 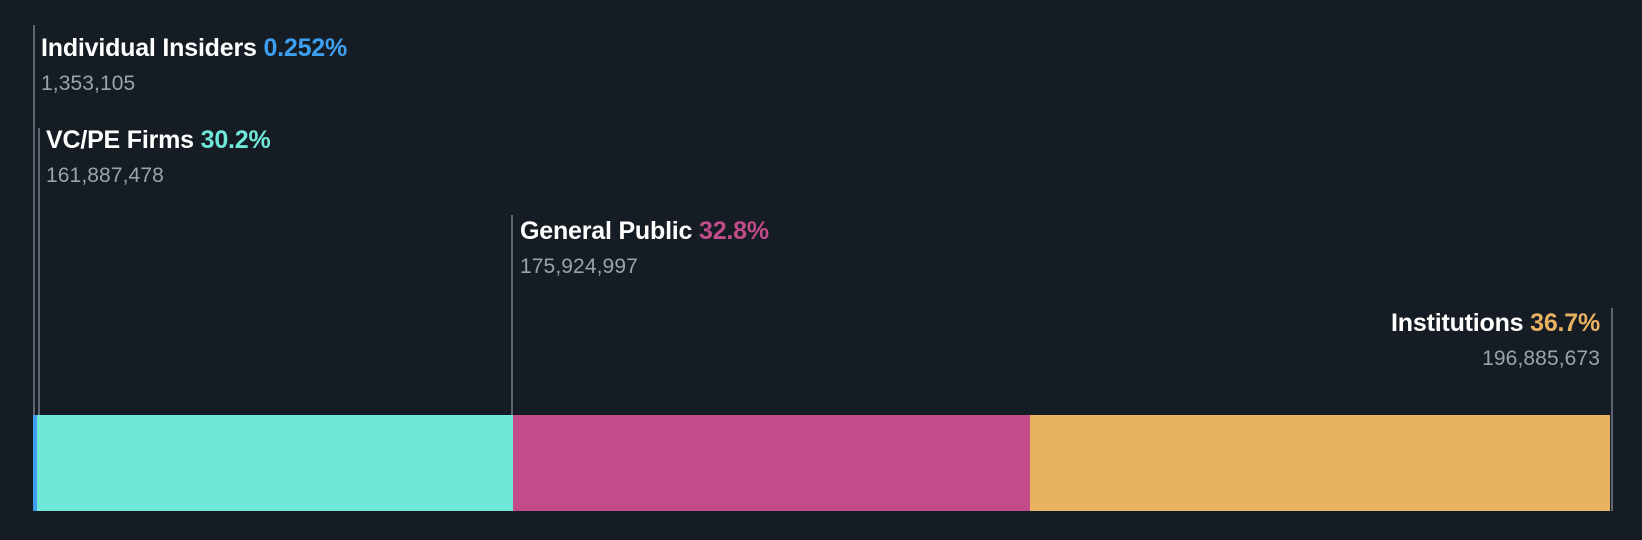 I want to click on segment-label-individual-insiders: Individual Insiders 0.252% 1,353,105, so click(x=194, y=65).